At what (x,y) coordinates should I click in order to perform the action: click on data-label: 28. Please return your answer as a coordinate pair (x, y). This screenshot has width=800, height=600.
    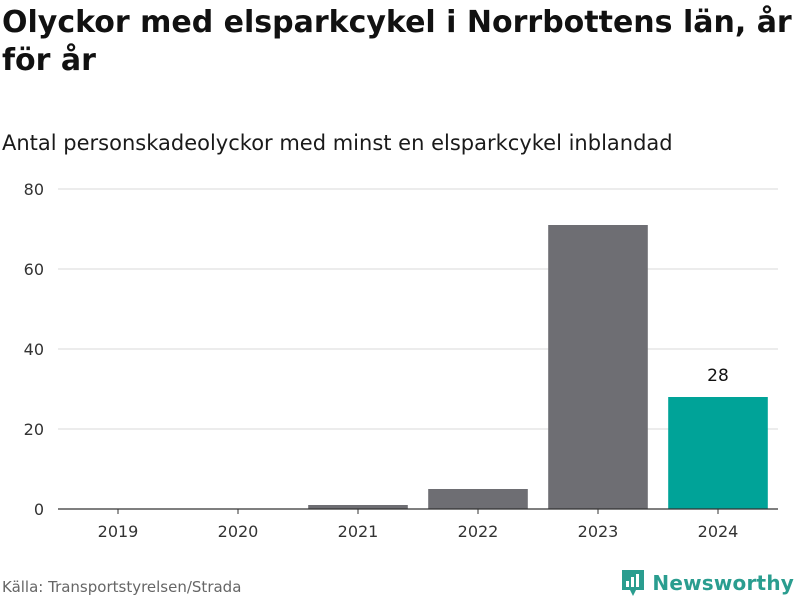
    Looking at the image, I should click on (718, 376).